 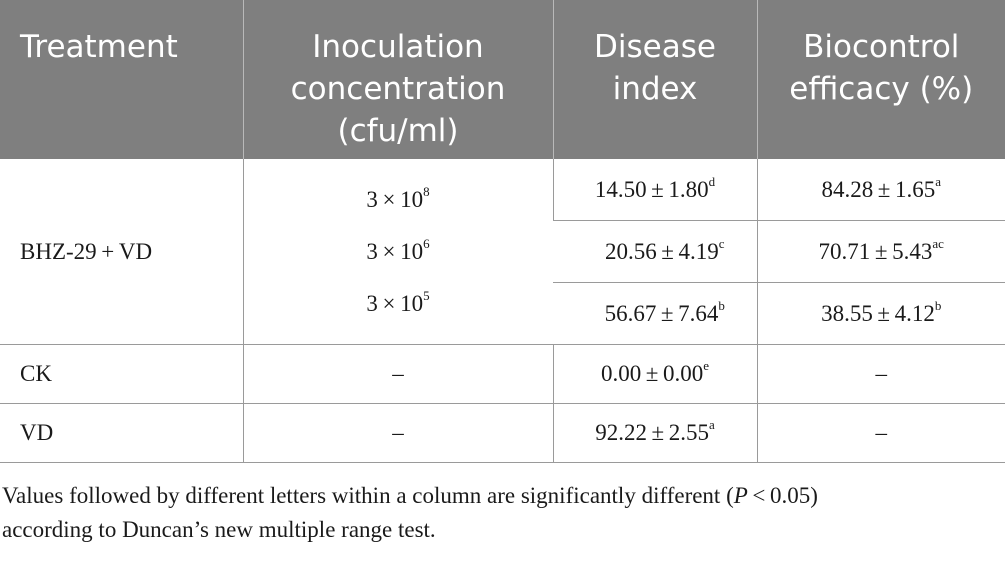 What do you see at coordinates (655, 251) in the screenshot?
I see `disease-index-cell: 20.56 ± 4.19c` at bounding box center [655, 251].